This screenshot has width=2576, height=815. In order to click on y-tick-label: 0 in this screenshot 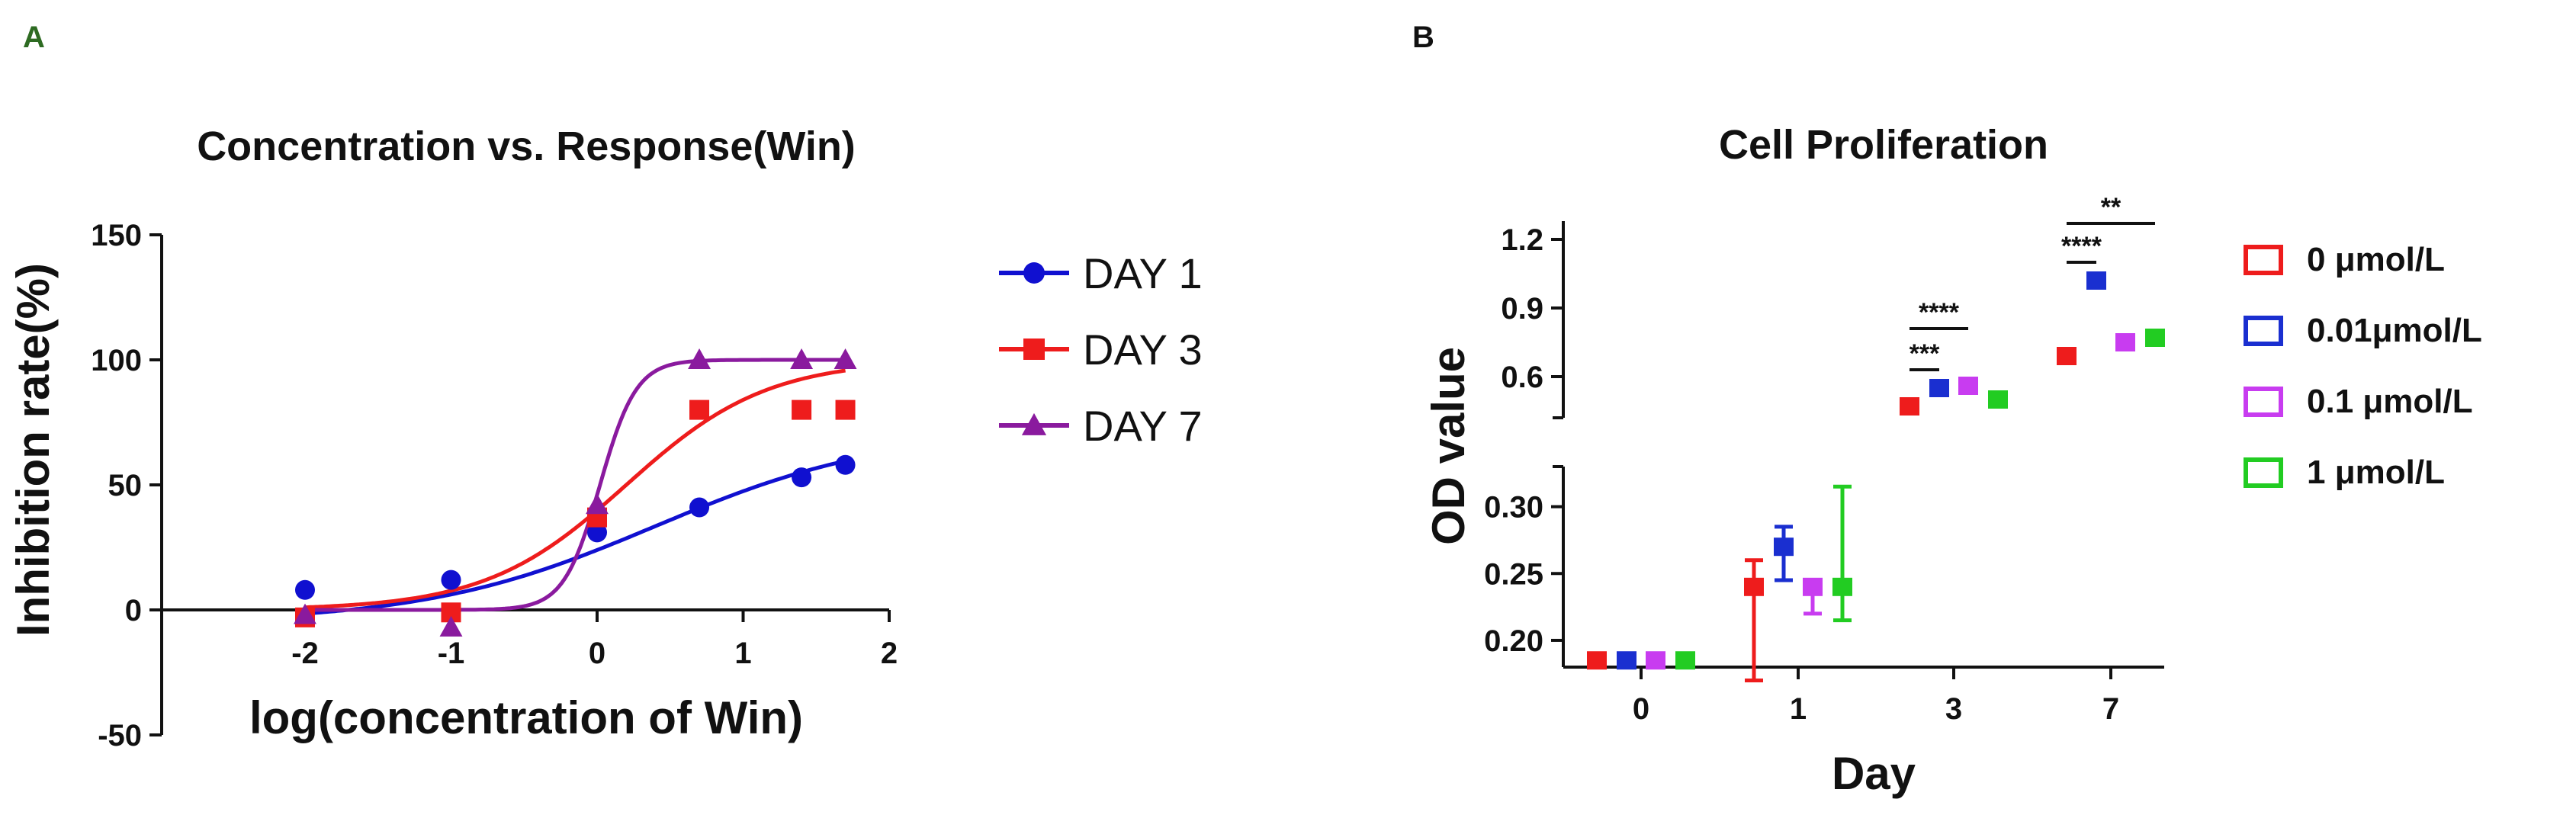, I will do `click(133, 610)`.